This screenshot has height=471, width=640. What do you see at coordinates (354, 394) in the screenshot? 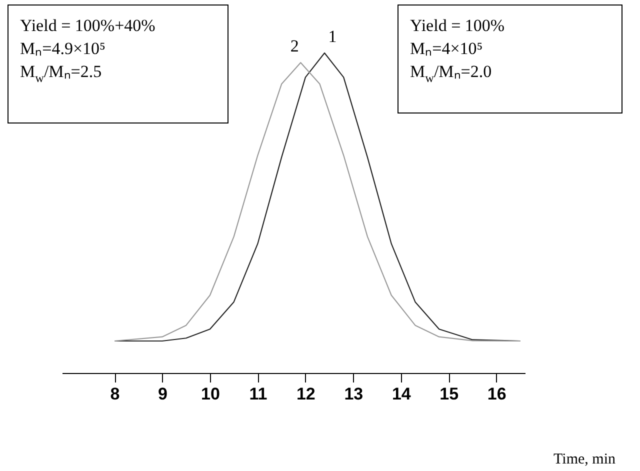
I see `x-tick-label: 13` at bounding box center [354, 394].